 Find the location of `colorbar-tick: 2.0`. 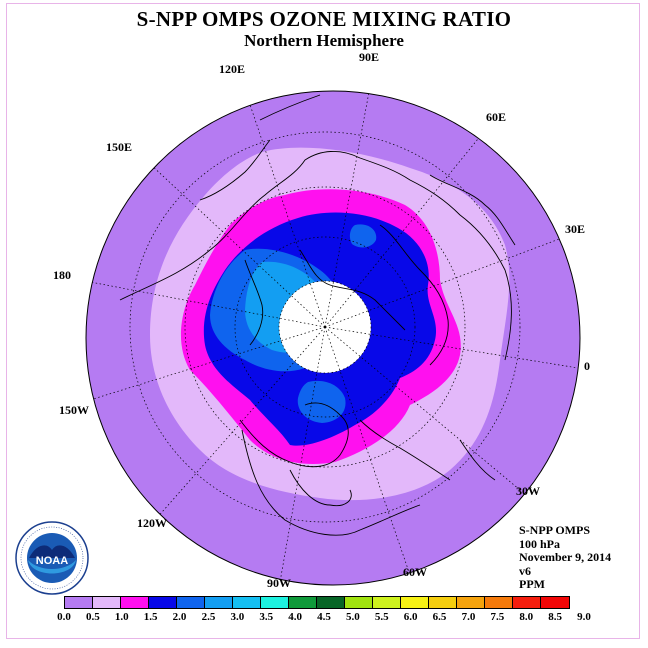

colorbar-tick: 2.0 is located at coordinates (179, 617).